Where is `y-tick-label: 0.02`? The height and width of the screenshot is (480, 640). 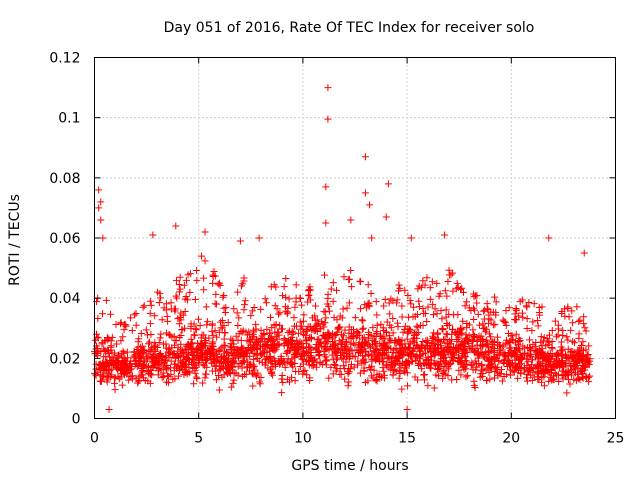
y-tick-label: 0.02 is located at coordinates (64, 359).